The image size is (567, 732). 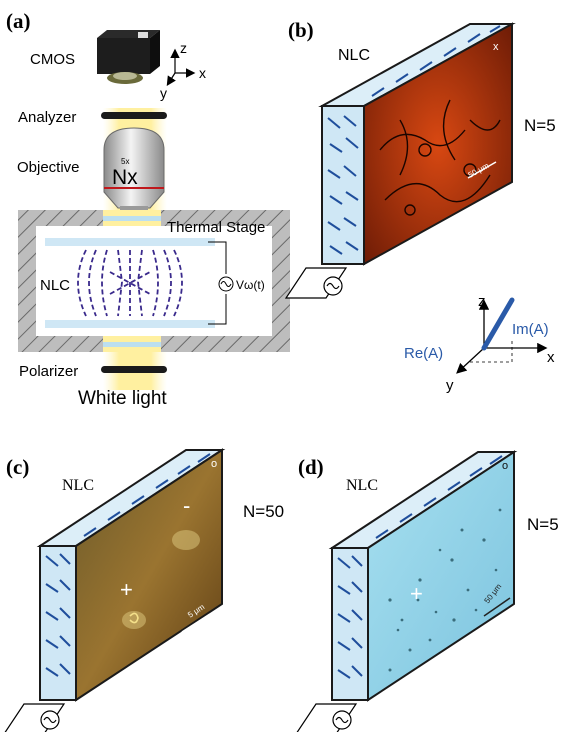 I want to click on stage-label: Thermal Stage, so click(x=216, y=227).